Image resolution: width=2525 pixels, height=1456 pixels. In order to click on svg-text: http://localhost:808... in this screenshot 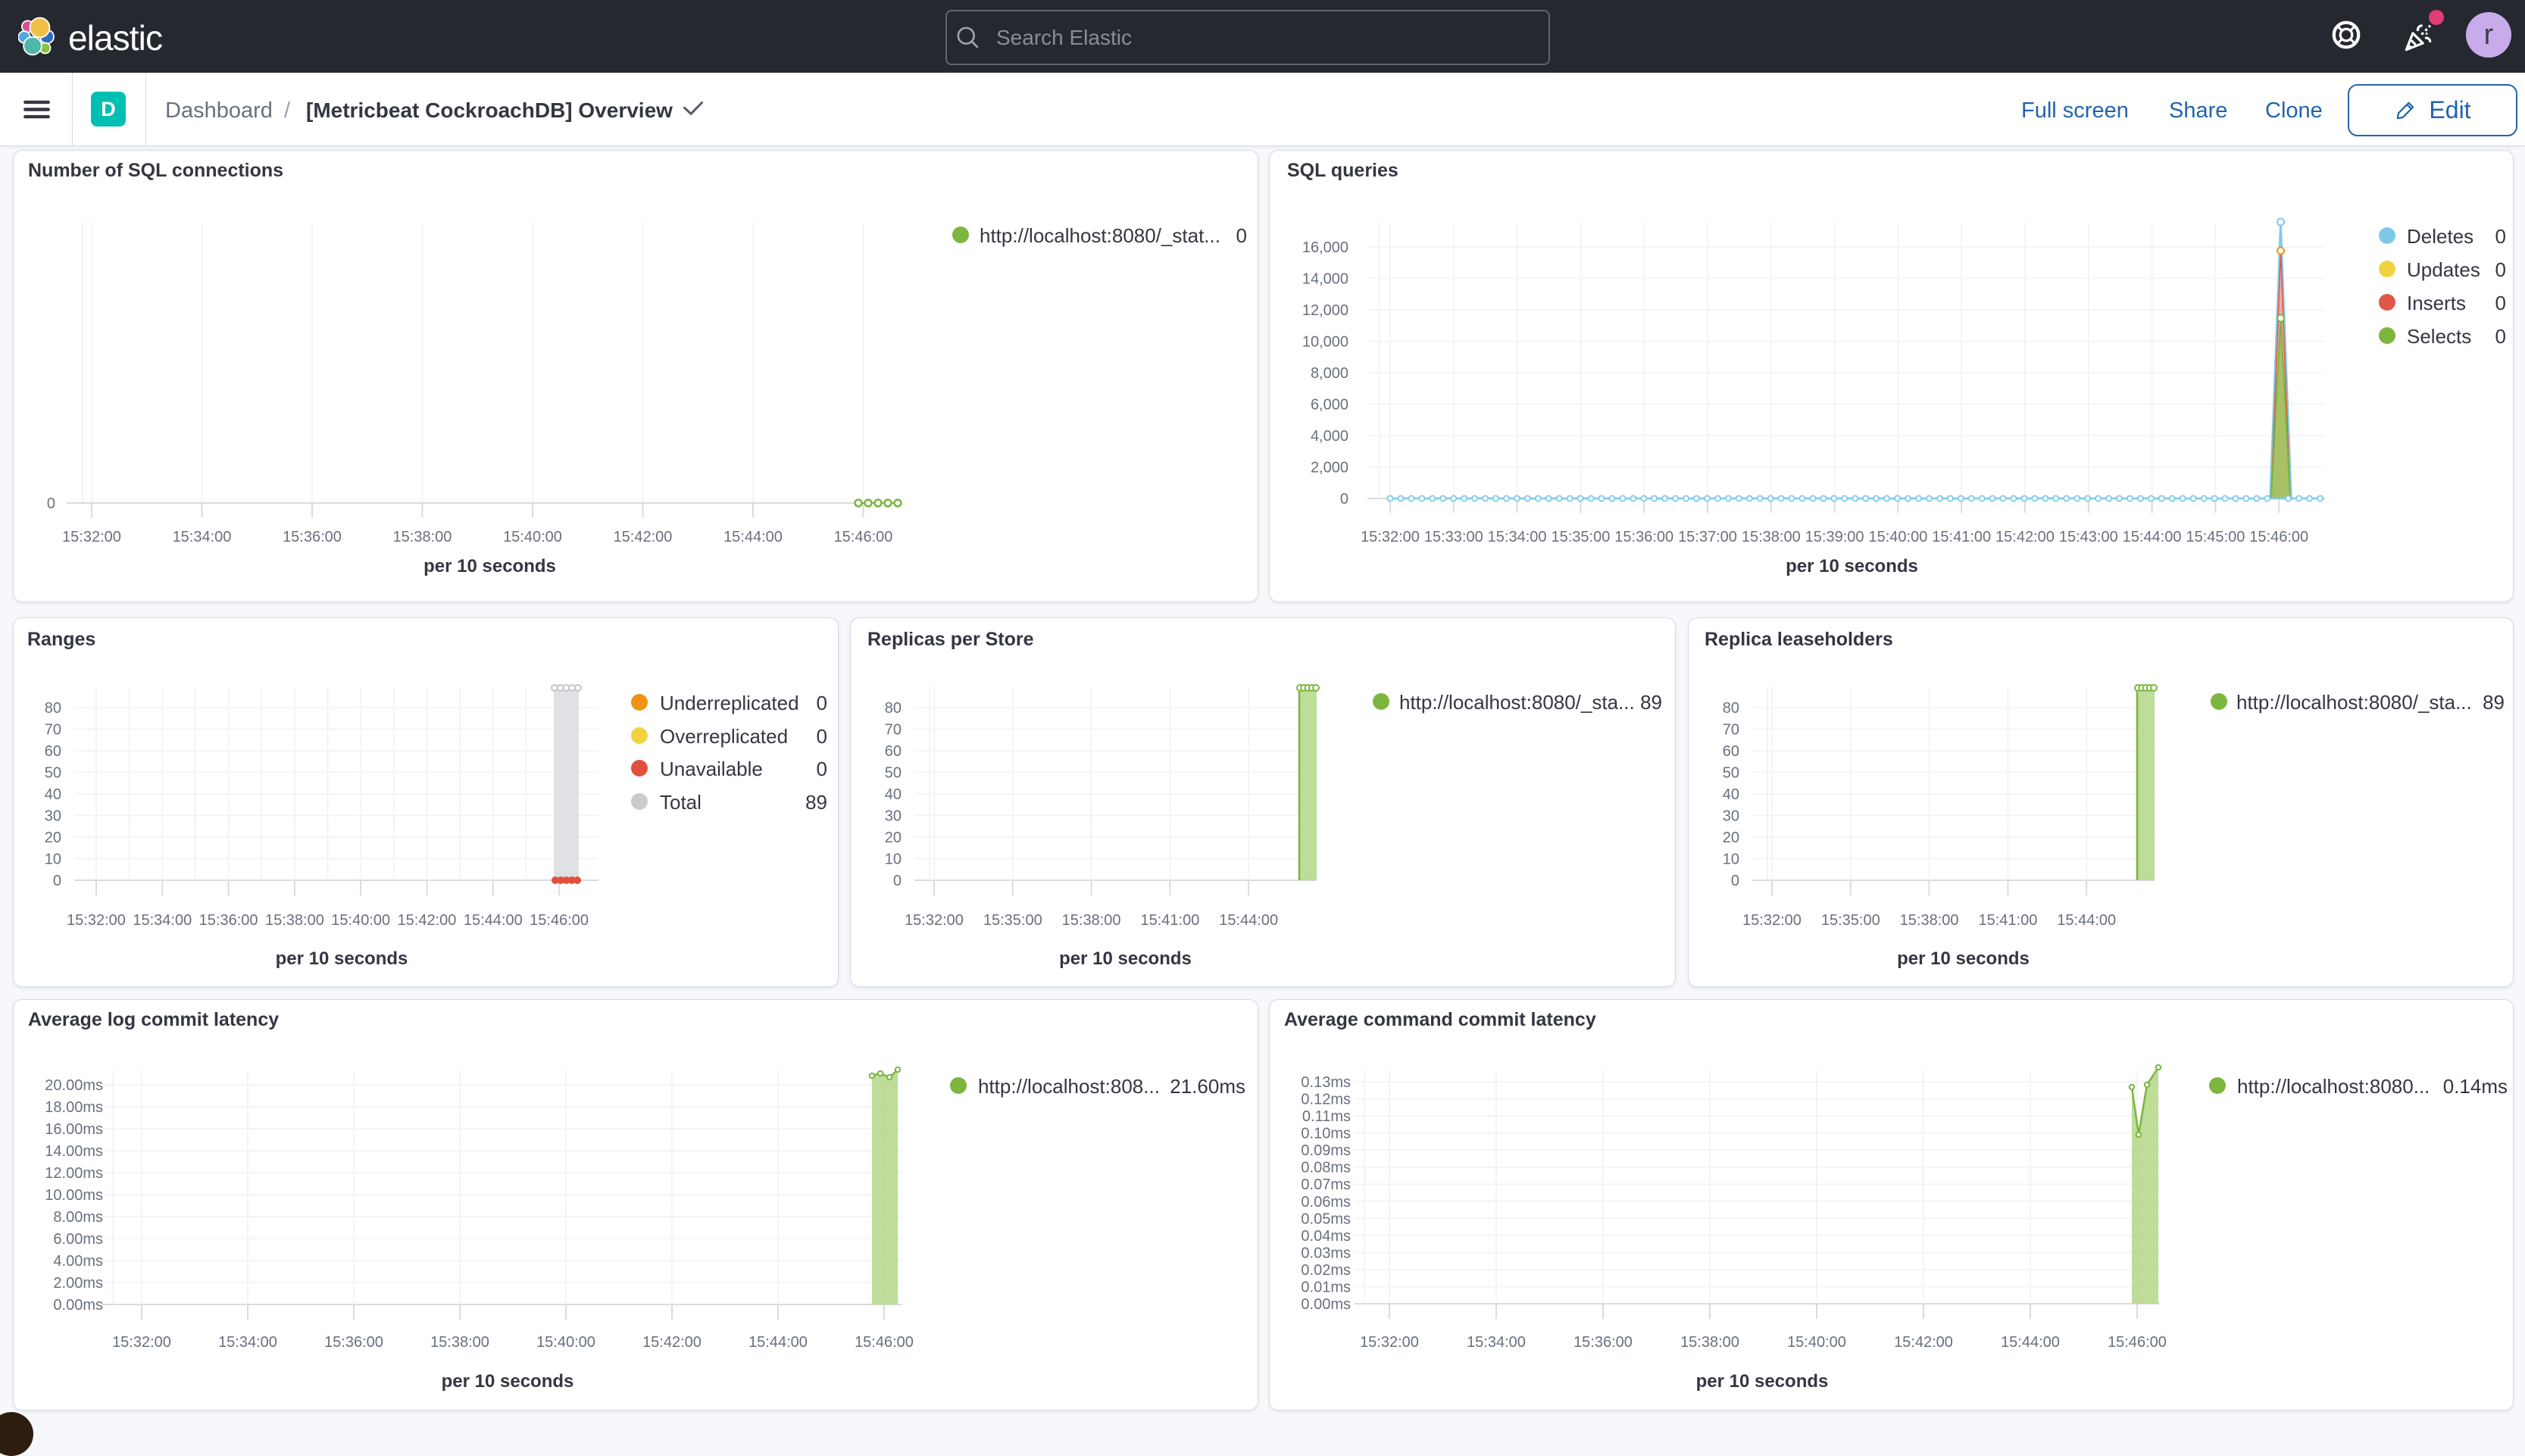, I will do `click(1069, 1086)`.